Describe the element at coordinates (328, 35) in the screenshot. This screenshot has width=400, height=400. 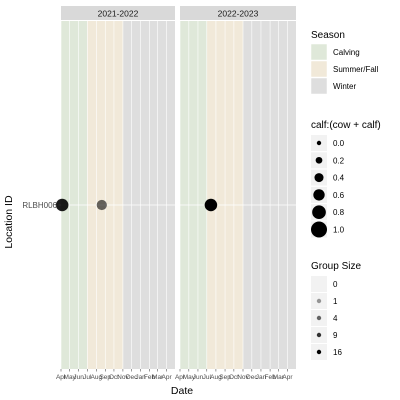
I see `legend-title-season: Season` at that location.